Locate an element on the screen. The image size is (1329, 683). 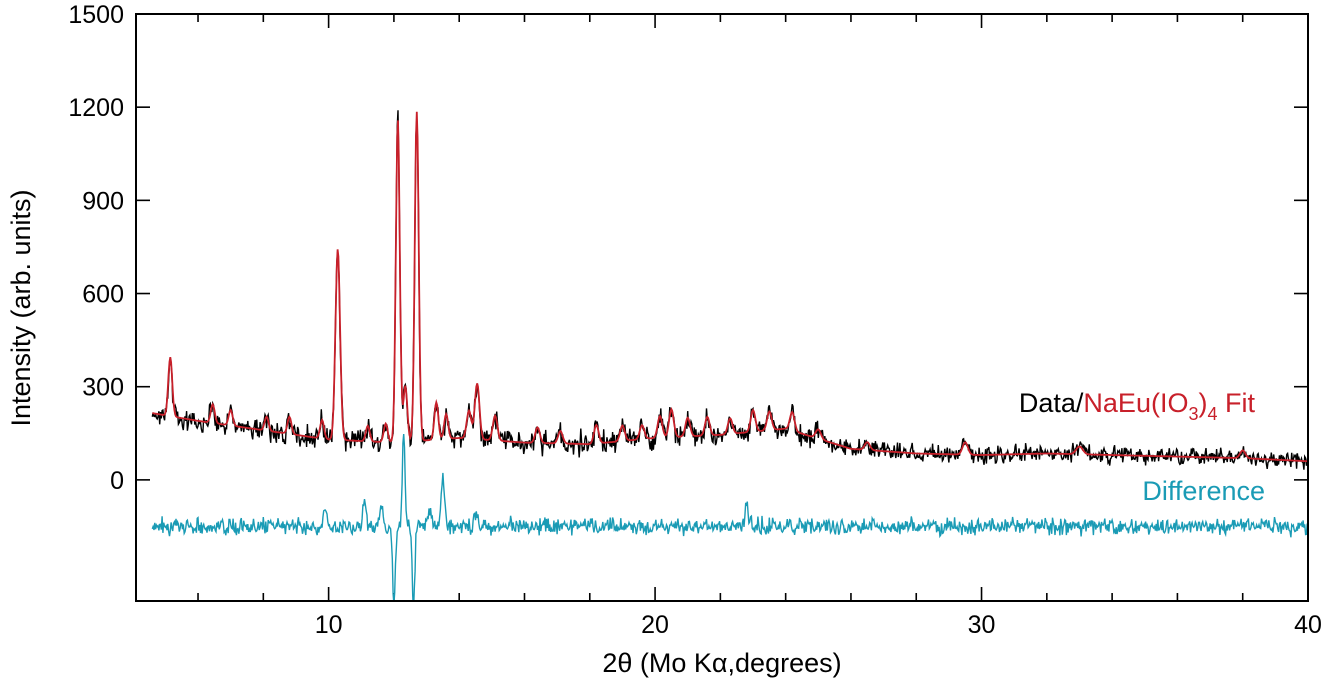
legend-difference-label: Difference is located at coordinates (1203, 491).